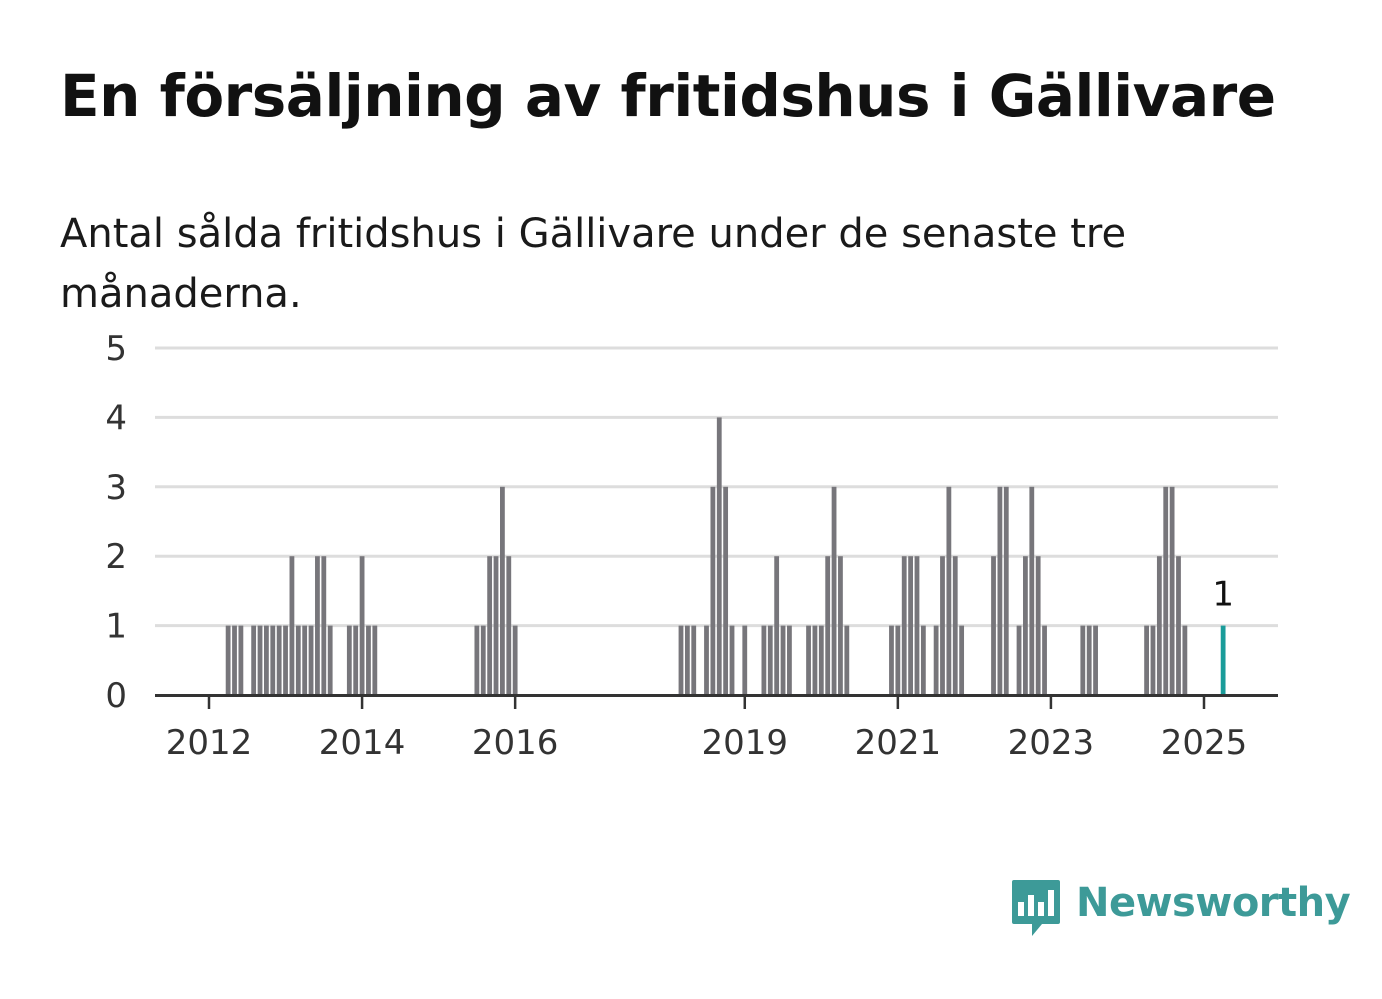 This screenshot has height=999, width=1382. Describe the element at coordinates (116, 418) in the screenshot. I see `y-tick-label: 4` at that location.